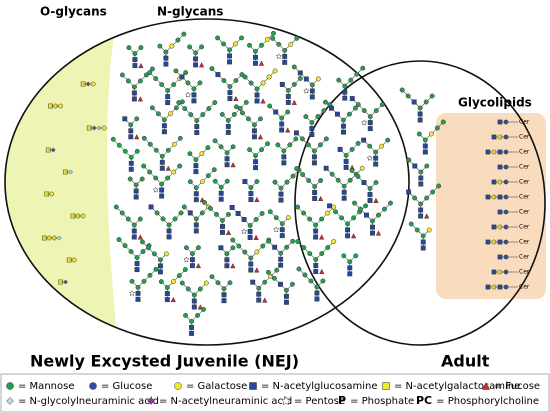 This screenshot has width=550, height=413. Describe the element at coordinates (386, 386) in the screenshot. I see `galnac-symbol` at that location.